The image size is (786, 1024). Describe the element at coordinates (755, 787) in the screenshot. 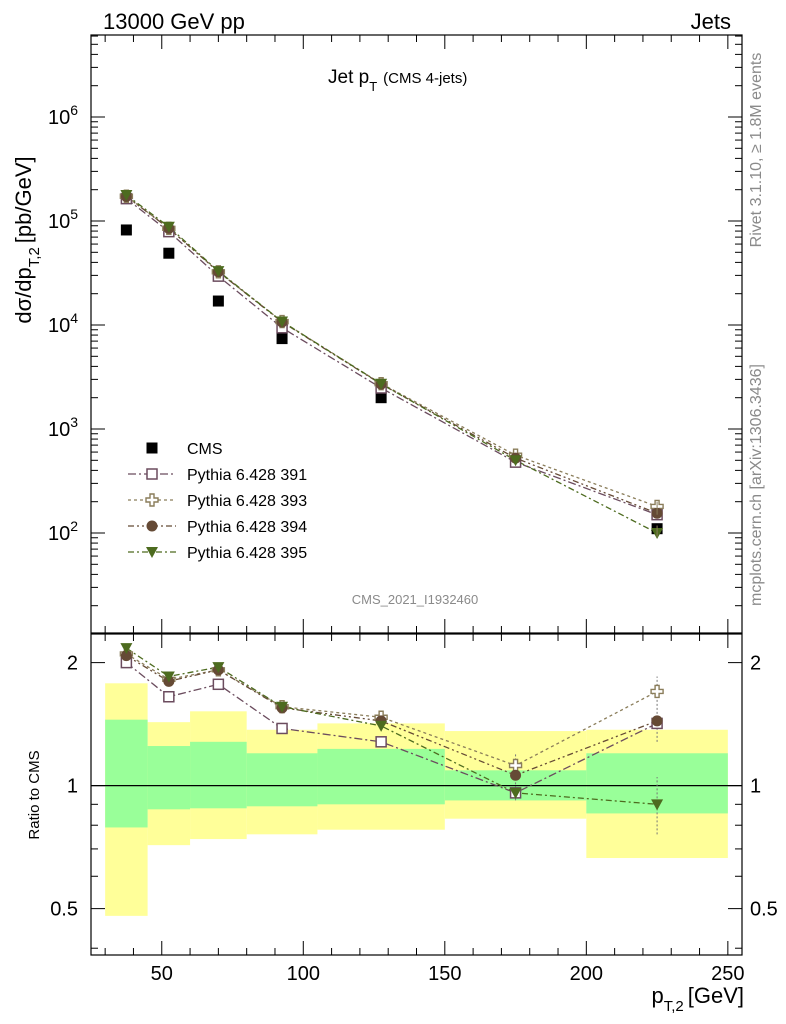

I see `ratio-y-tick-label-right: 1` at that location.